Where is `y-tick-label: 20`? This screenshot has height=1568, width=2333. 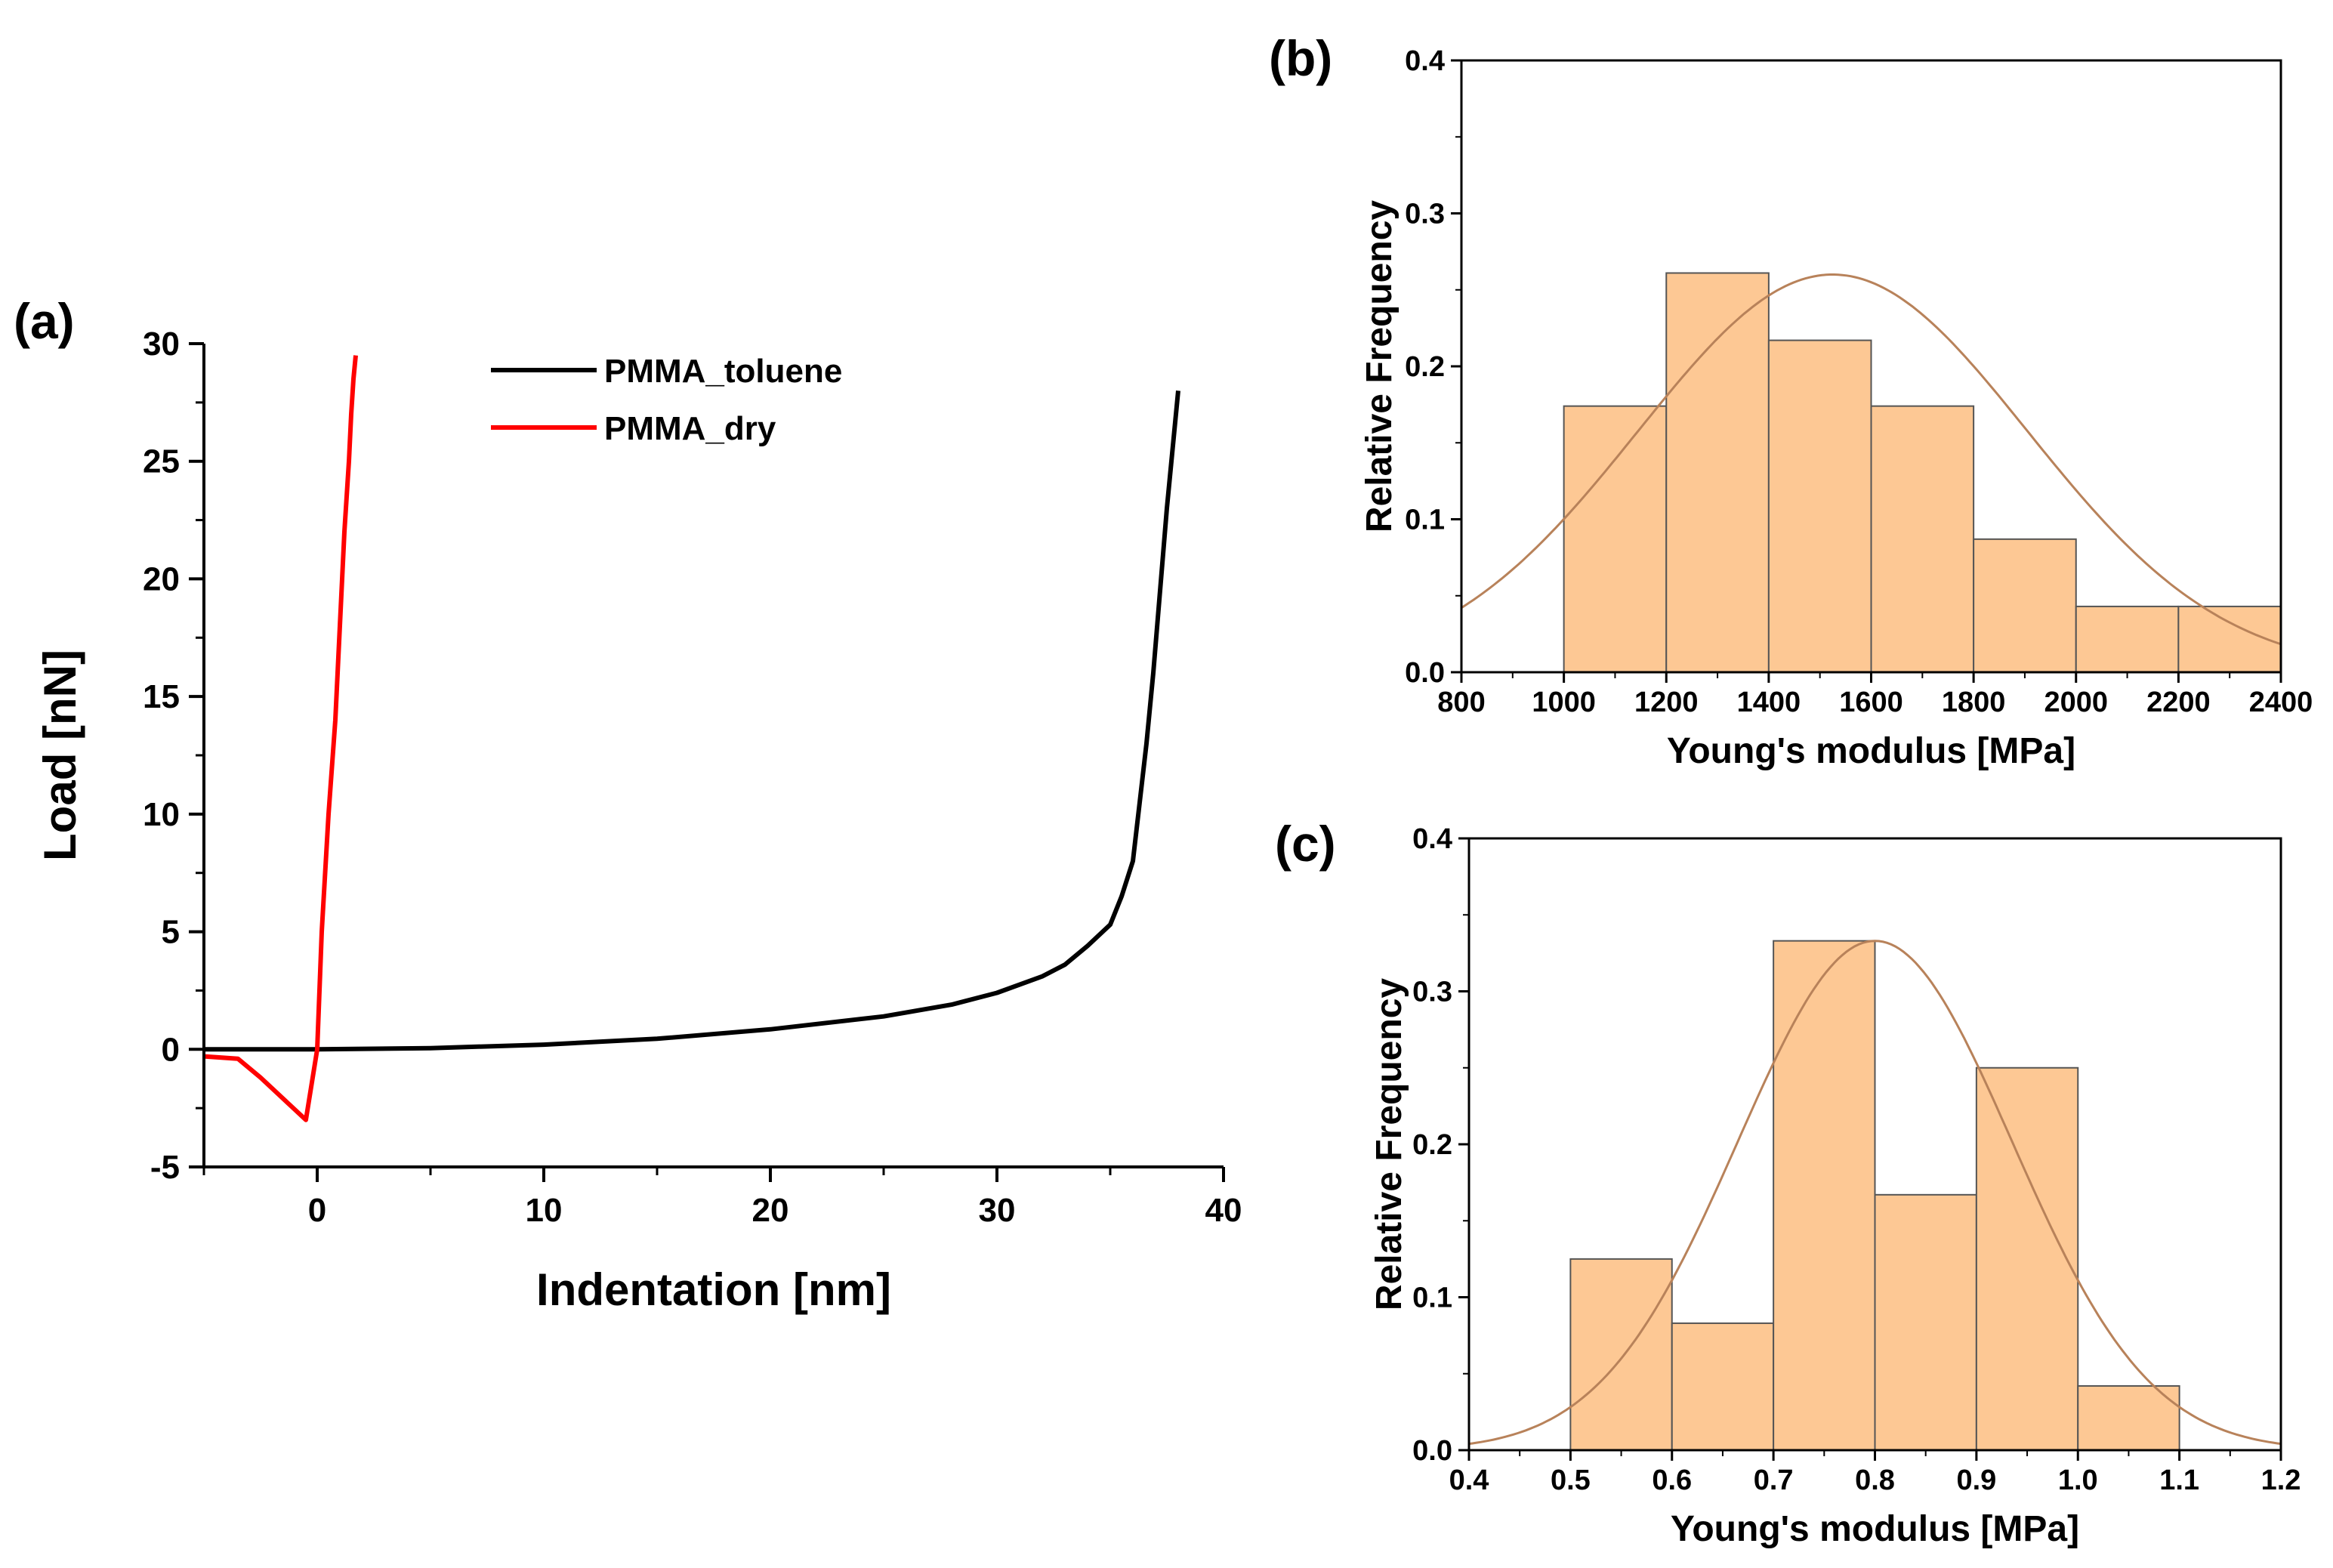
y-tick-label: 20 is located at coordinates (162, 578).